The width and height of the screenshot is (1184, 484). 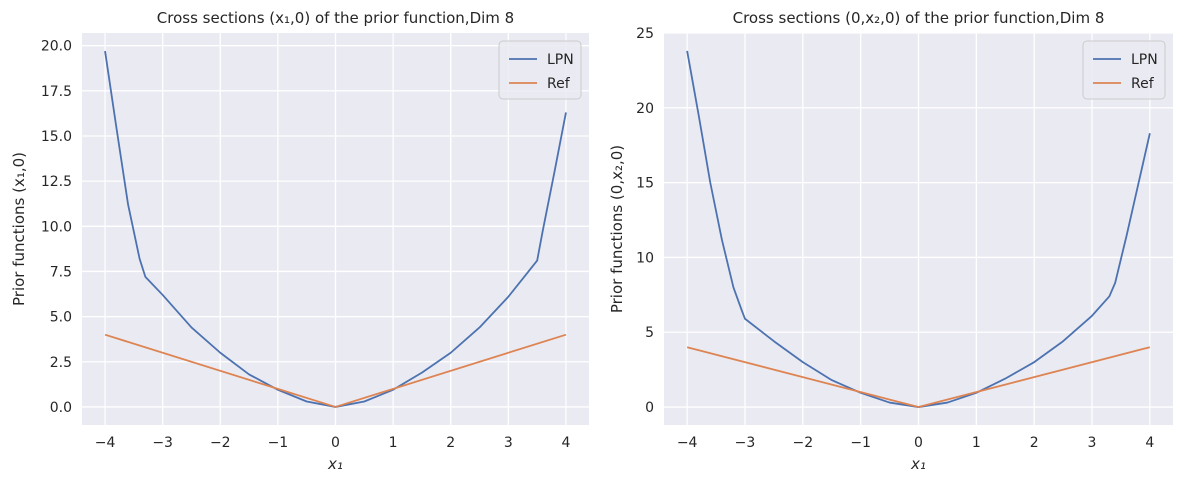 What do you see at coordinates (56, 182) in the screenshot?
I see `y-tick-label: 12.5` at bounding box center [56, 182].